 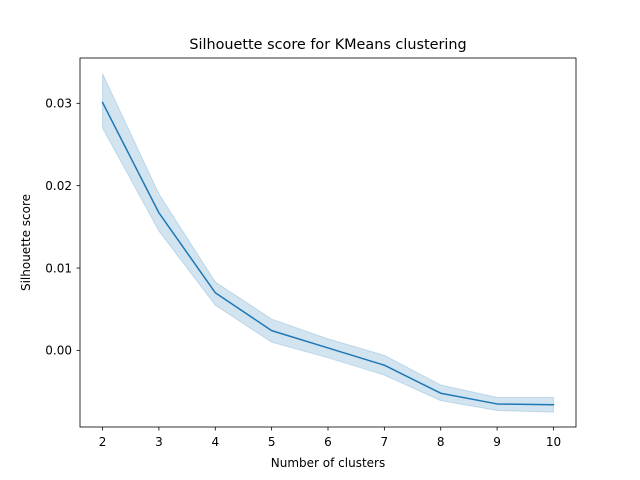 I want to click on x-tick-label: 7, so click(x=385, y=442).